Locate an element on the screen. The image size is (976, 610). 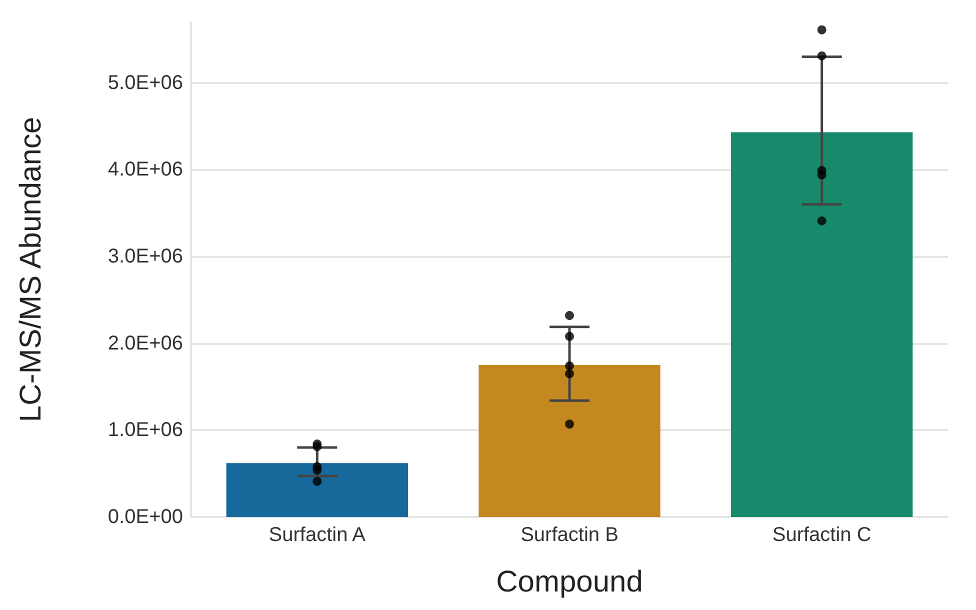
y-tick-label: 2.0E+06 is located at coordinates (145, 343).